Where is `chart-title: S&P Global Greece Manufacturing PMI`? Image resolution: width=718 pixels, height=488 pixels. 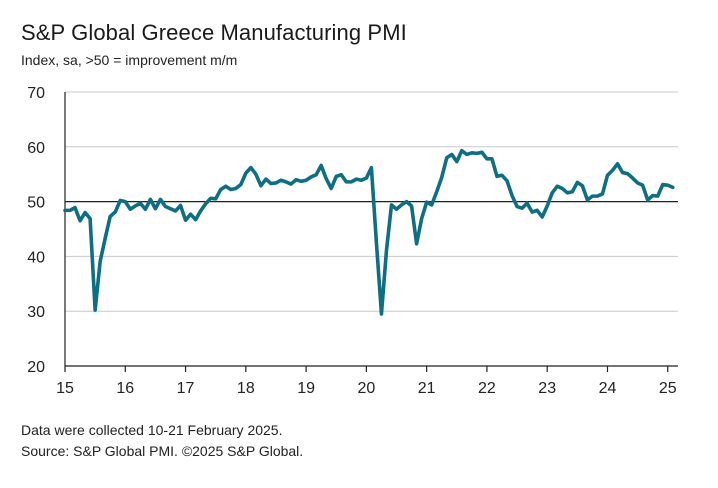 chart-title: S&P Global Greece Manufacturing PMI is located at coordinates (214, 32).